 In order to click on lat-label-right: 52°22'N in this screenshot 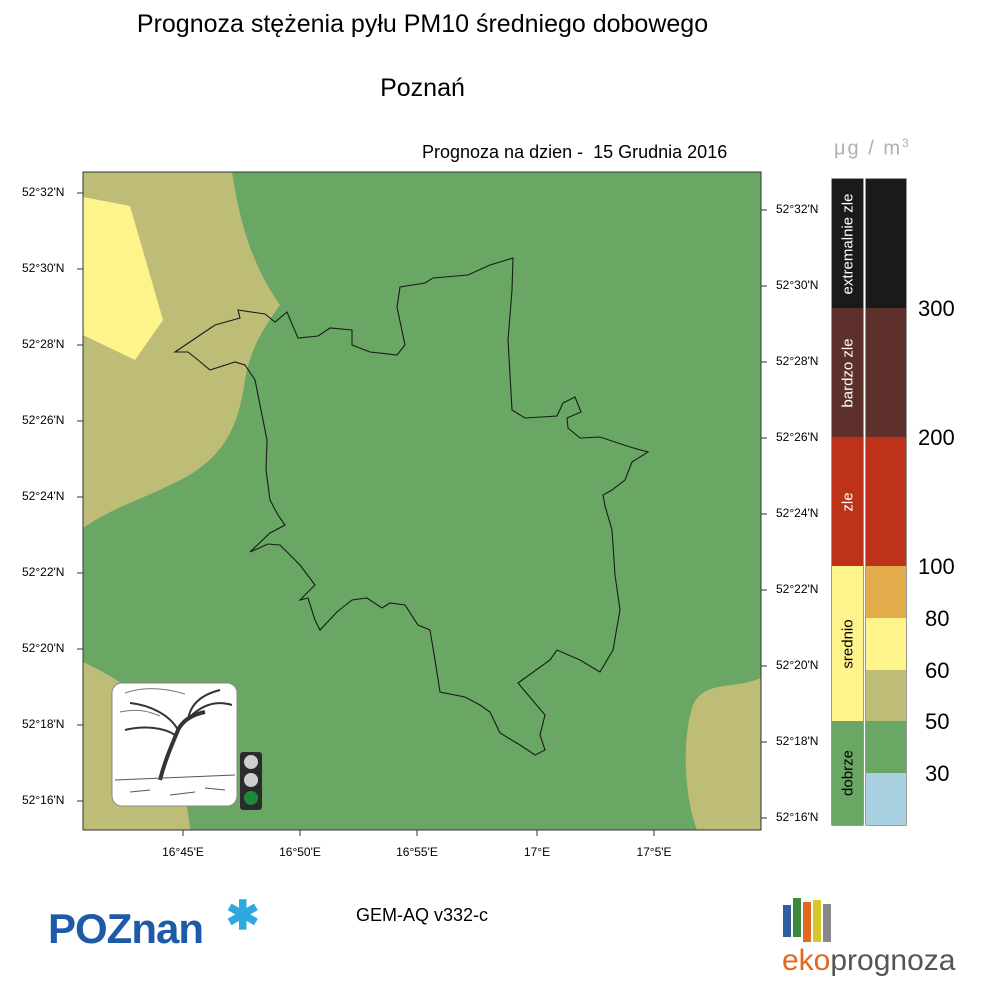, I will do `click(797, 589)`.